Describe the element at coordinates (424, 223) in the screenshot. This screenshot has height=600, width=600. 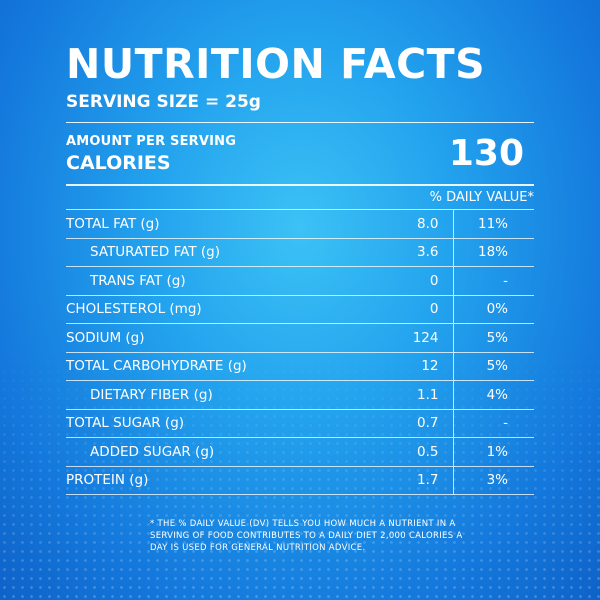
I see `nutrient-amount: 8.0` at that location.